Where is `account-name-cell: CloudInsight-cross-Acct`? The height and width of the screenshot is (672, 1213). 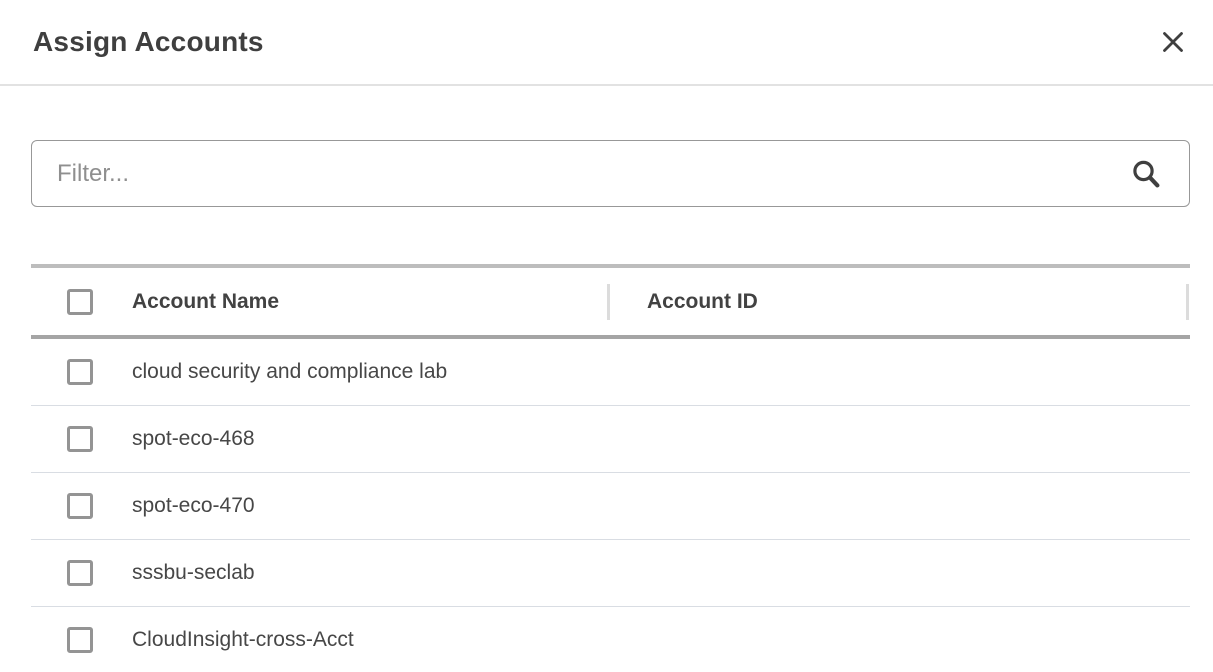
account-name-cell: CloudInsight-cross-Acct is located at coordinates (243, 639).